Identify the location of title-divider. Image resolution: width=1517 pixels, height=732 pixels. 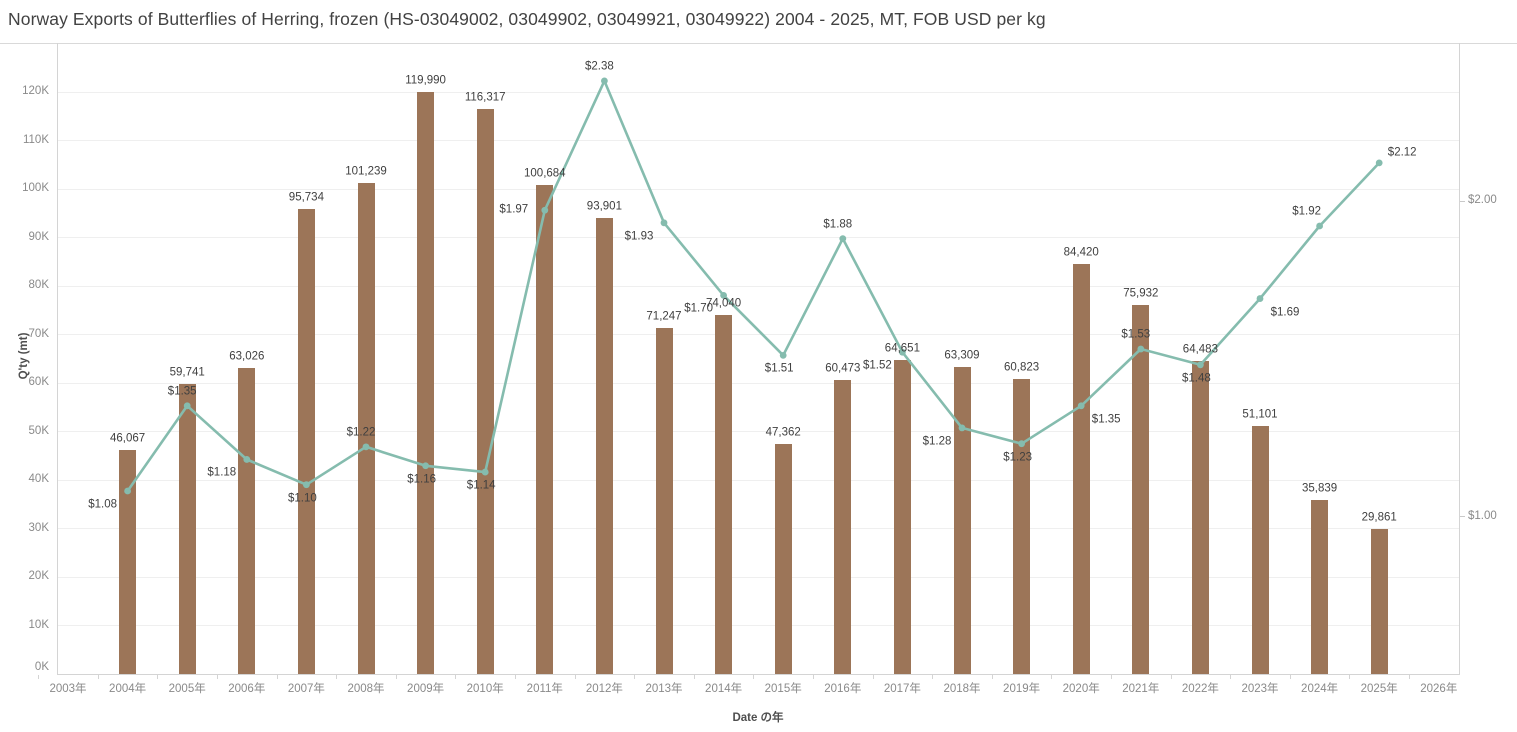
(758, 43).